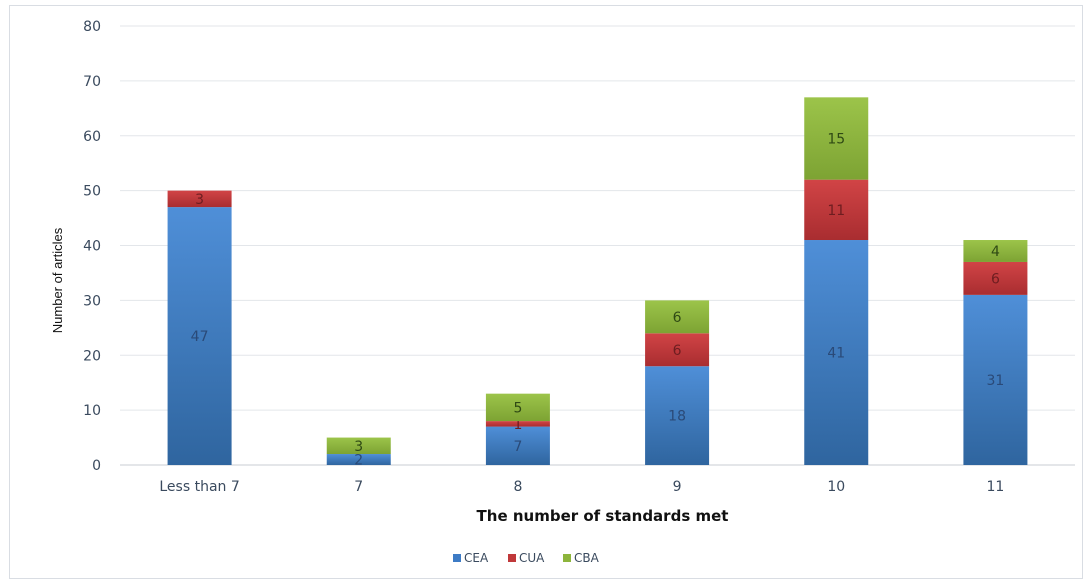  I want to click on y-tick-label: 50, so click(92, 192).